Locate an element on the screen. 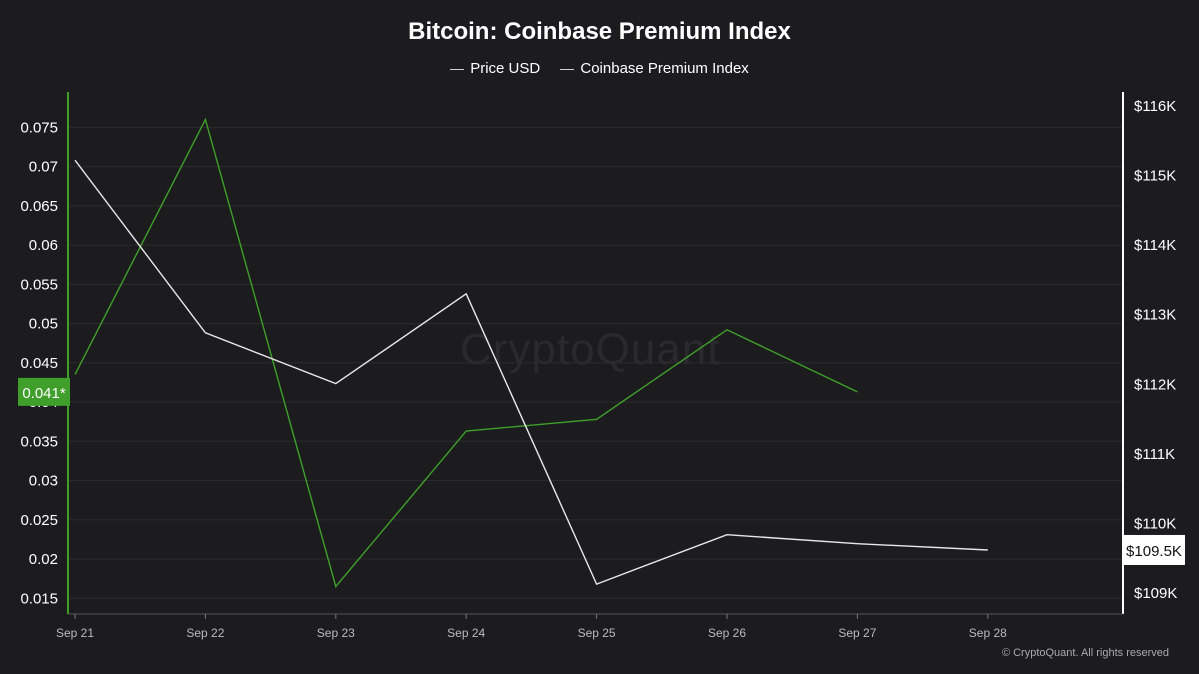  current-price-label: $109.5K is located at coordinates (1154, 551).